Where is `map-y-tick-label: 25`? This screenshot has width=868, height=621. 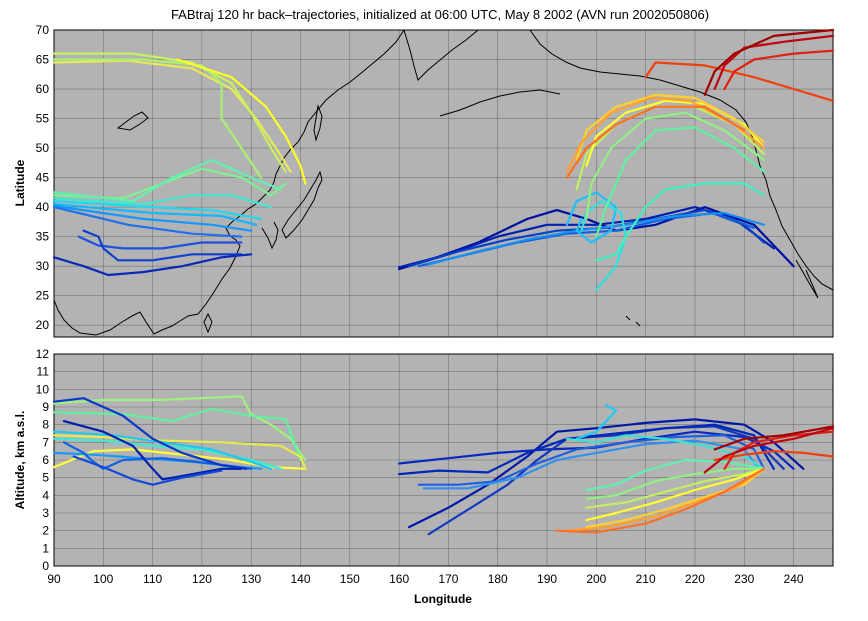
map-y-tick-label: 25 is located at coordinates (43, 296).